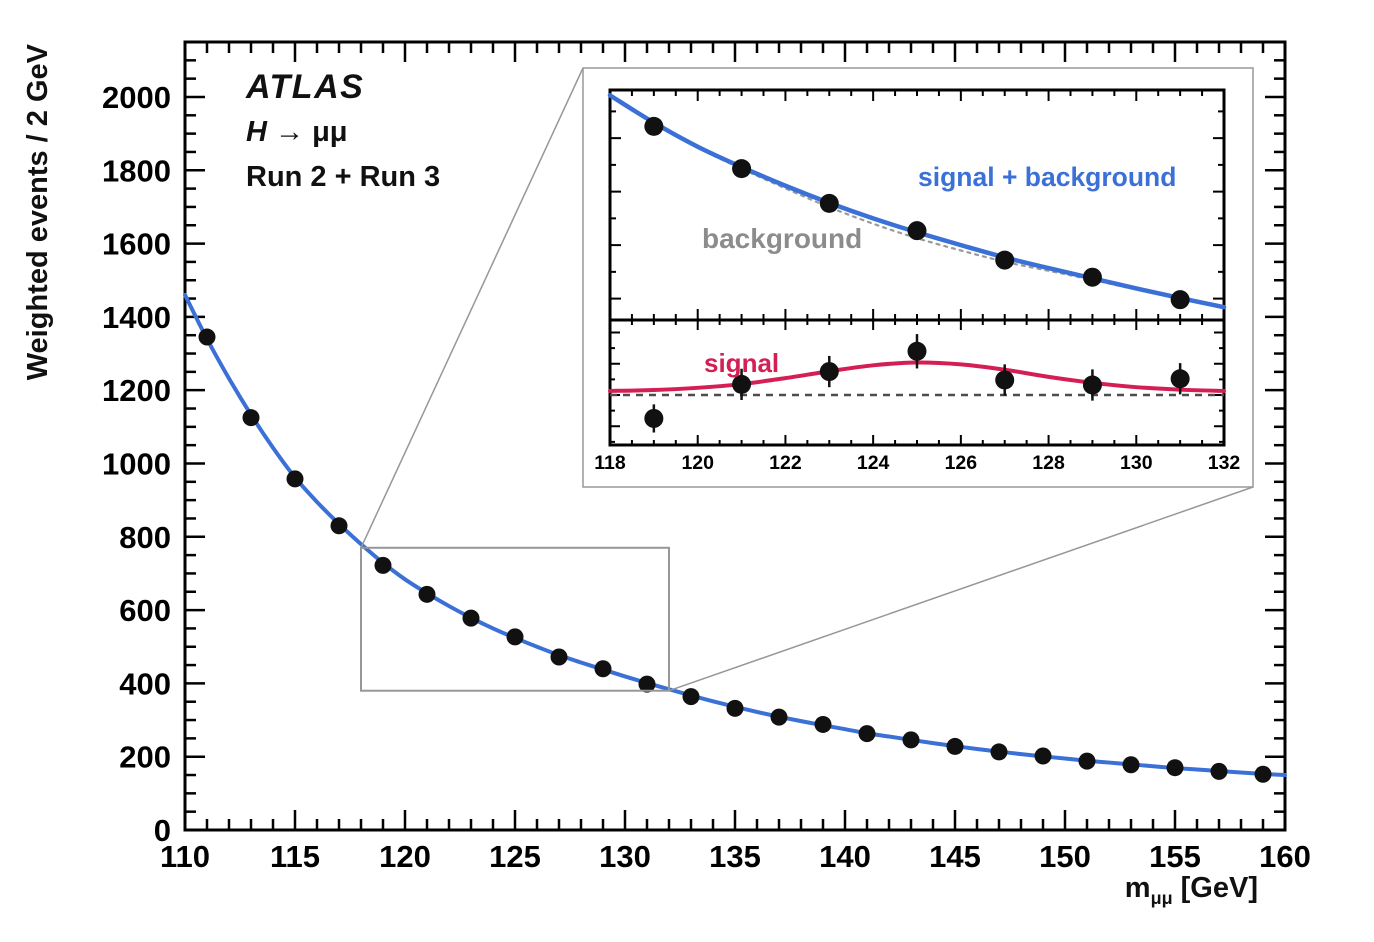  Describe the element at coordinates (1285, 856) in the screenshot. I see `x-tick-label: 160` at that location.